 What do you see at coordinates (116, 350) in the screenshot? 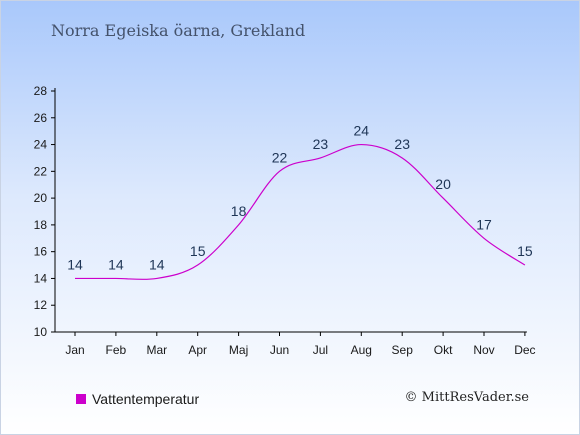
I see `x-tick-label: Feb` at bounding box center [116, 350].